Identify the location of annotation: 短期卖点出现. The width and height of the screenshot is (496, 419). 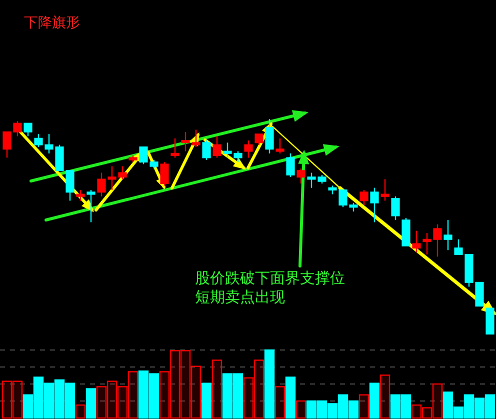
(240, 297).